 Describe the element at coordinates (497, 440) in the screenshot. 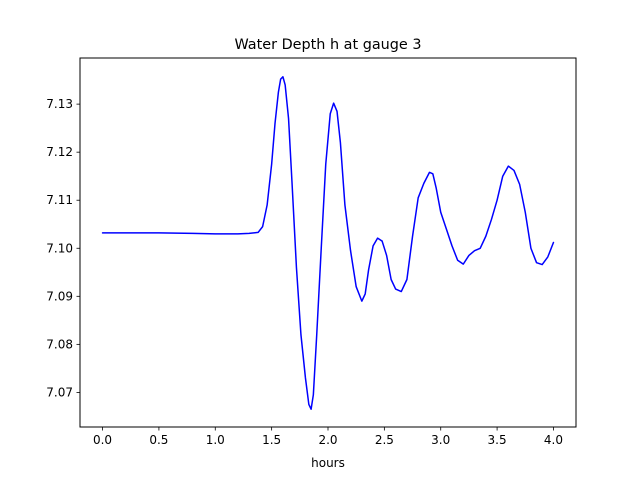

I see `x-tick-label: 3.5` at that location.